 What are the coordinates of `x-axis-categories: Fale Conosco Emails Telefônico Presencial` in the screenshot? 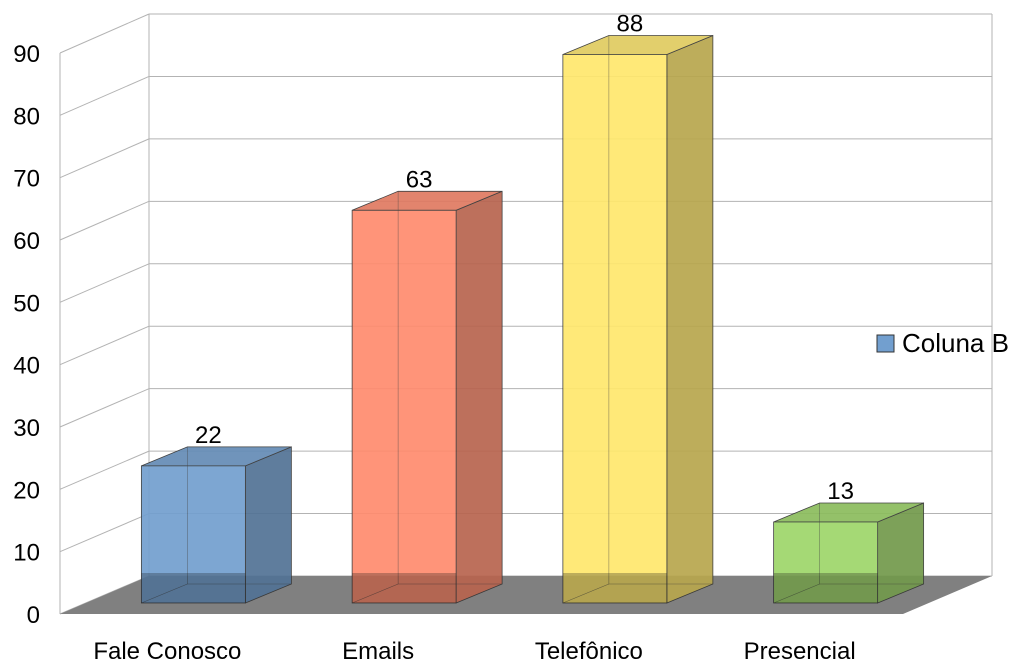 It's located at (474, 650).